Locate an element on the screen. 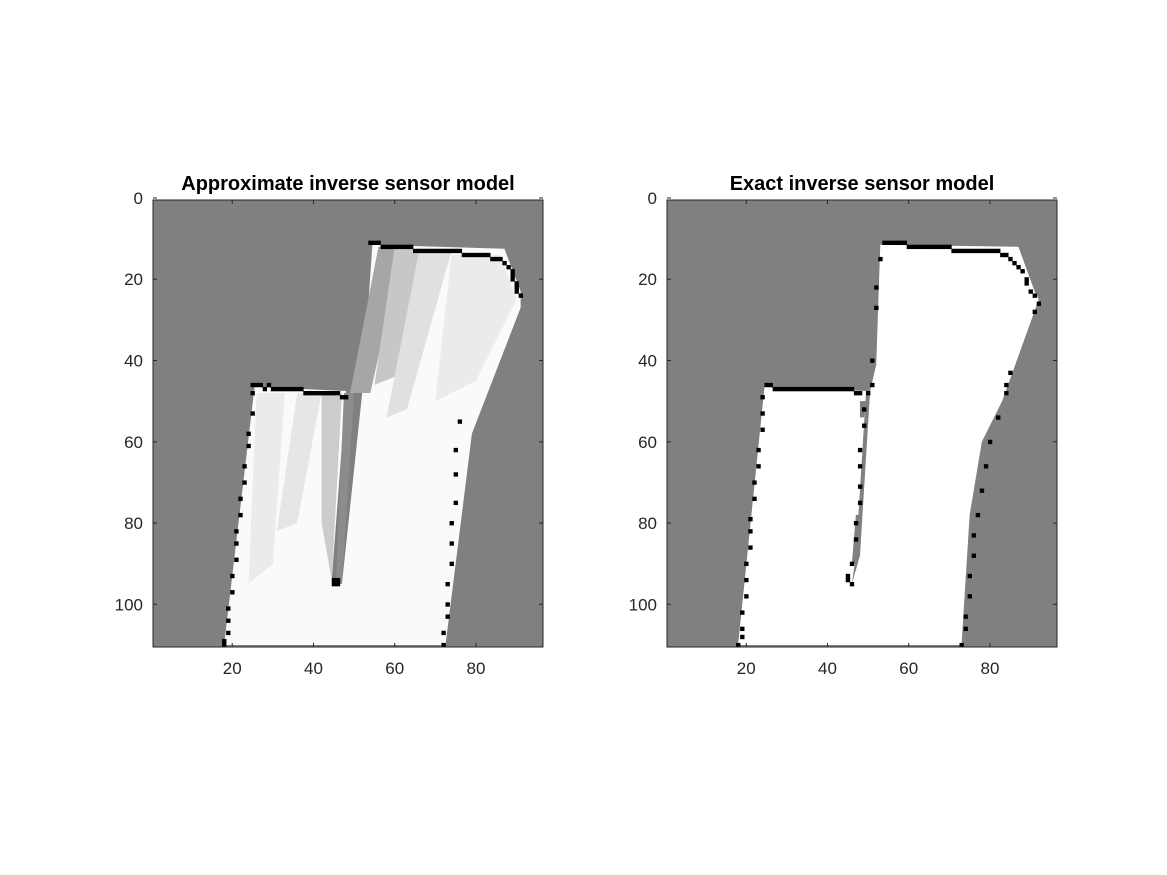 The width and height of the screenshot is (1167, 875). x-tick-label: 20 is located at coordinates (746, 668).